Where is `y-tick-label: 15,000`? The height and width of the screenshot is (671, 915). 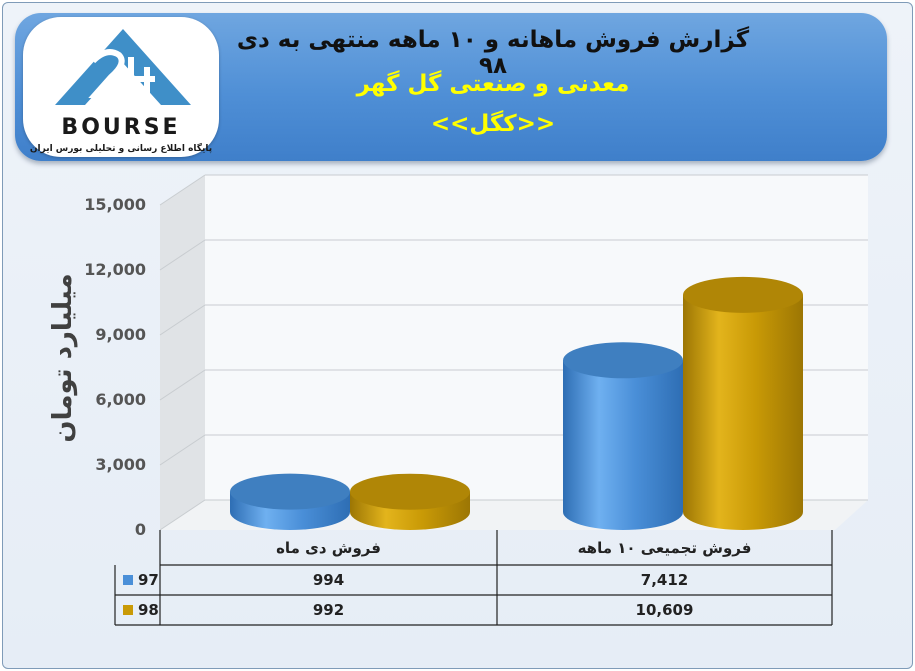 y-tick-label: 15,000 is located at coordinates (115, 204).